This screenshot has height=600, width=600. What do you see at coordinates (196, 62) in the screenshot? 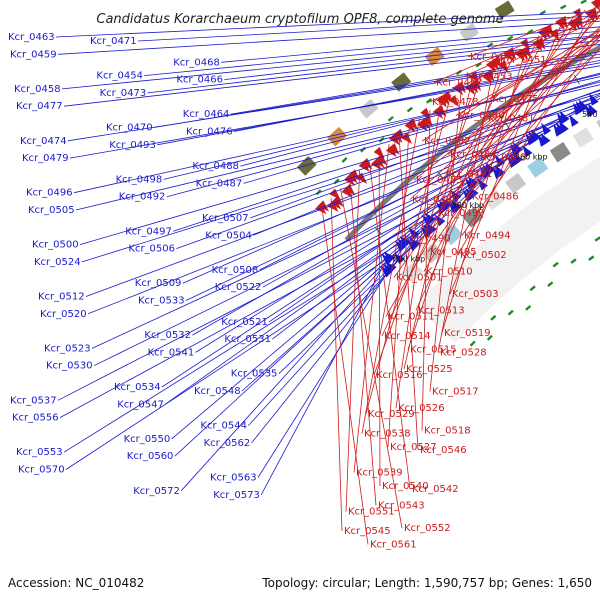
I see `gene-label-forward: Kcr_0468` at bounding box center [196, 62].